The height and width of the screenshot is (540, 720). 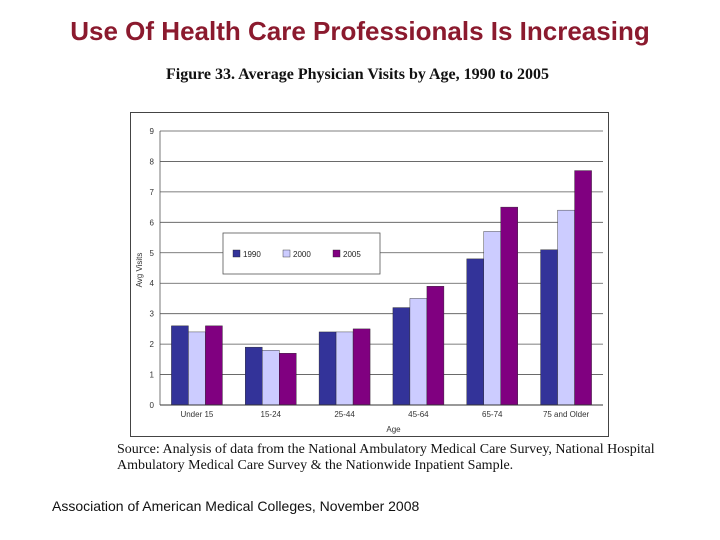 I want to click on y-tick-label: 8, so click(x=152, y=161).